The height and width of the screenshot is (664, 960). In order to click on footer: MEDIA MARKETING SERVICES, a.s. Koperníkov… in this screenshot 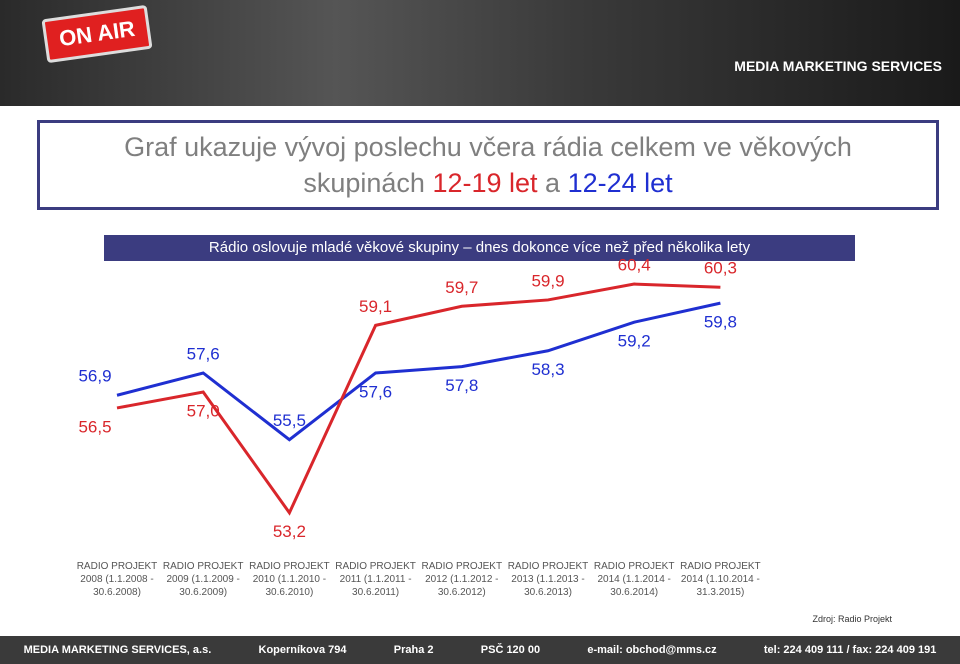, I will do `click(480, 650)`.